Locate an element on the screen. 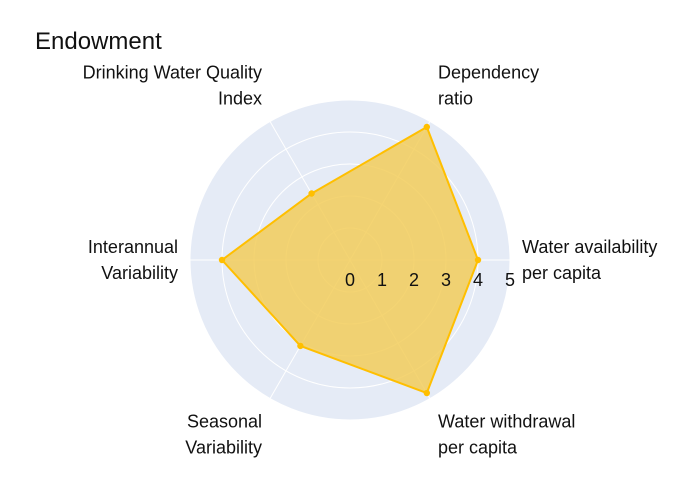  angular-axis-label-line: Drinking Water Quality is located at coordinates (172, 73).